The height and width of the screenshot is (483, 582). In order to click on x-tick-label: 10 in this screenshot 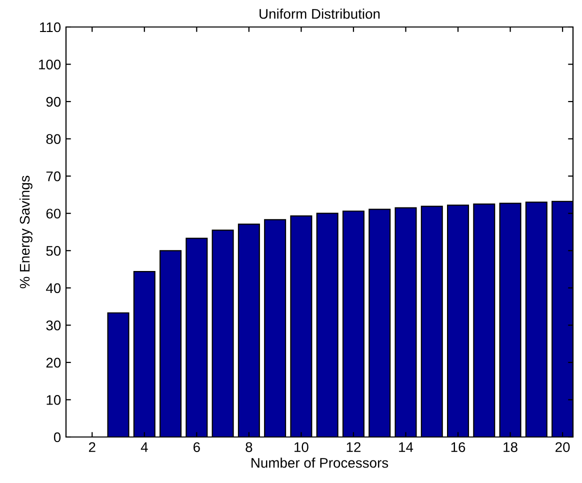, I will do `click(301, 447)`.